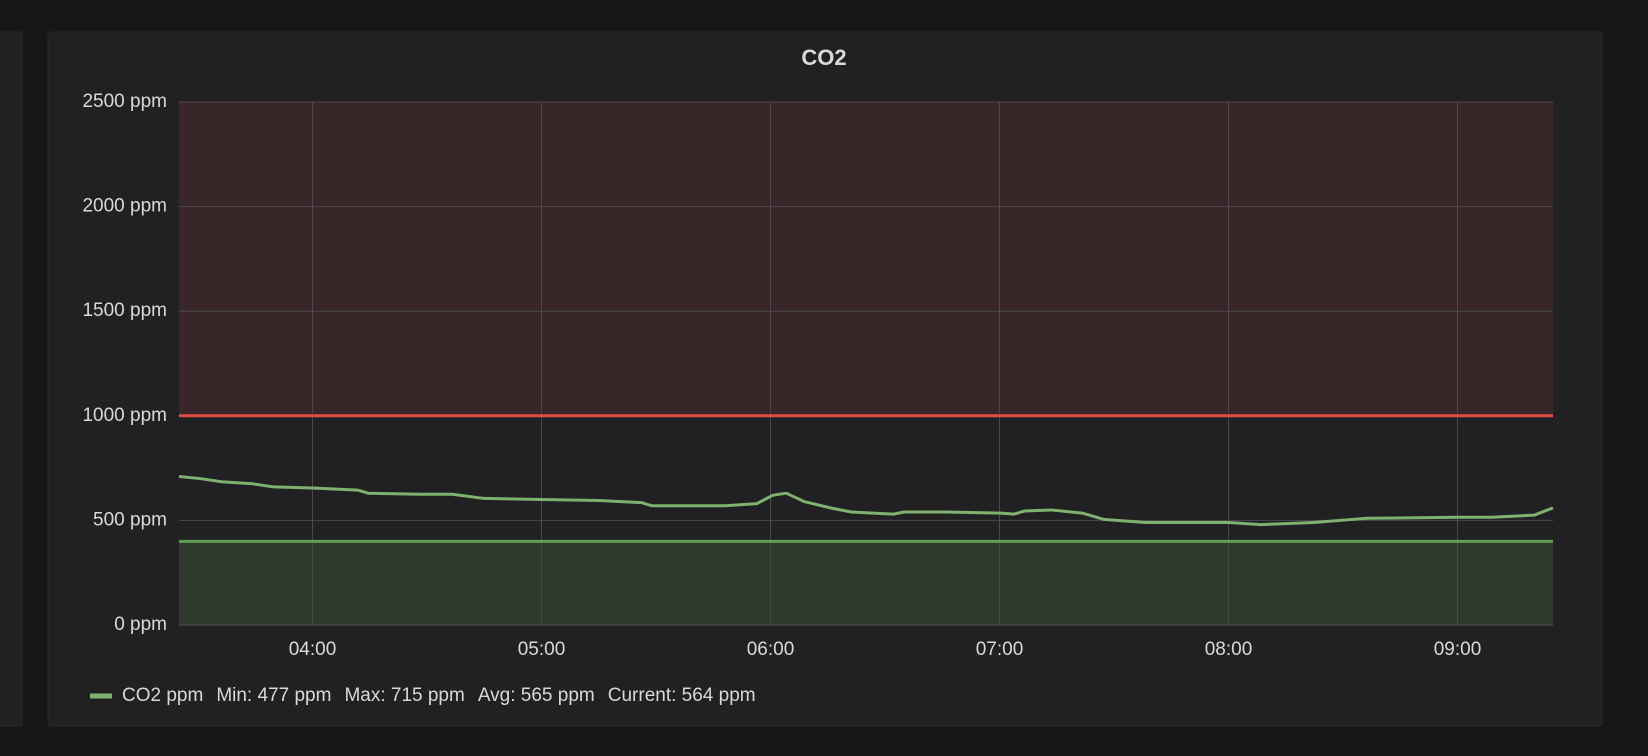 Image resolution: width=1648 pixels, height=756 pixels. I want to click on side-panel, so click(11, 379).